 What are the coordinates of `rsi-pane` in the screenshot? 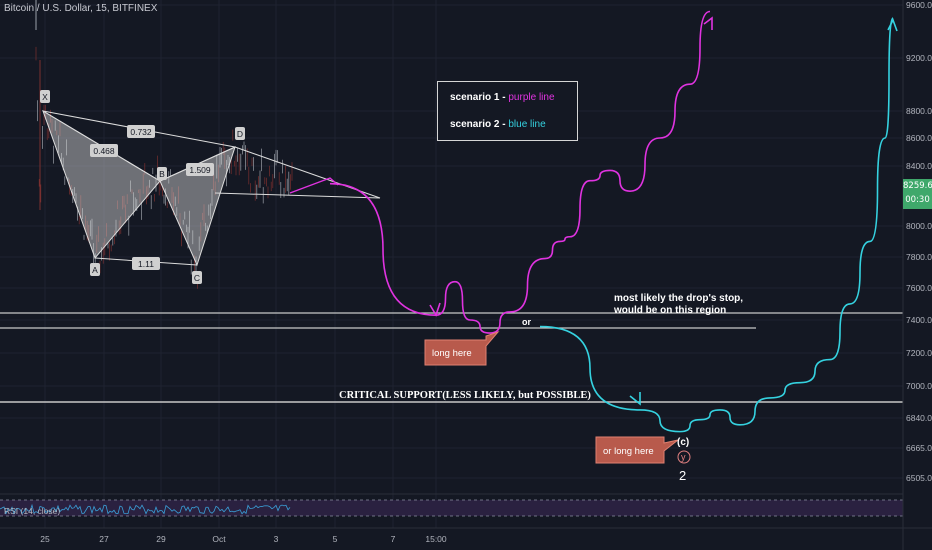 It's located at (451, 505).